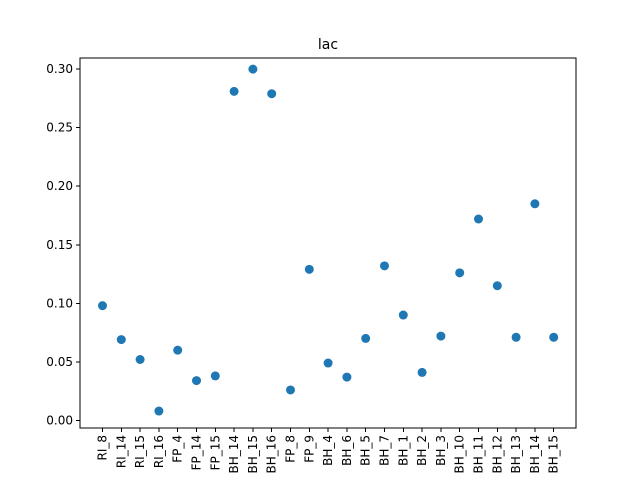 The width and height of the screenshot is (640, 480). I want to click on x-tick-label: BH_13, so click(516, 454).